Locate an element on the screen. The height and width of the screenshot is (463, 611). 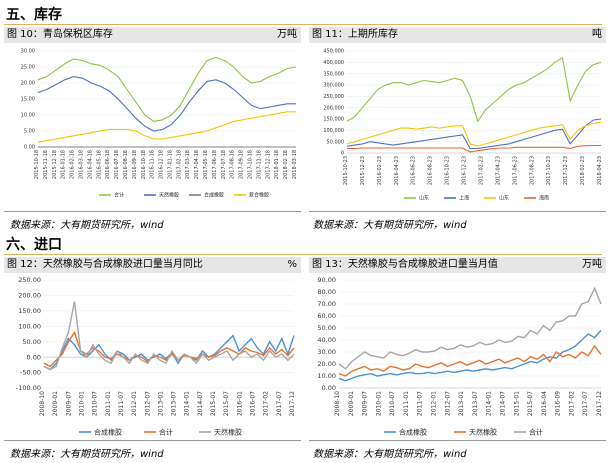
y-tick-label: 5.00 is located at coordinates (29, 132).